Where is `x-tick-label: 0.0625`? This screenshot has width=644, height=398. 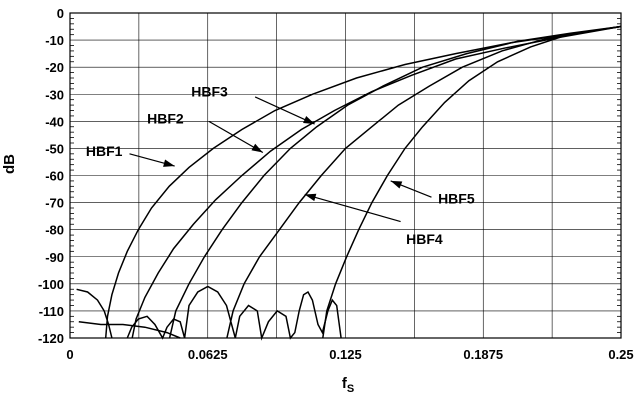
x-tick-label: 0.0625 is located at coordinates (208, 354).